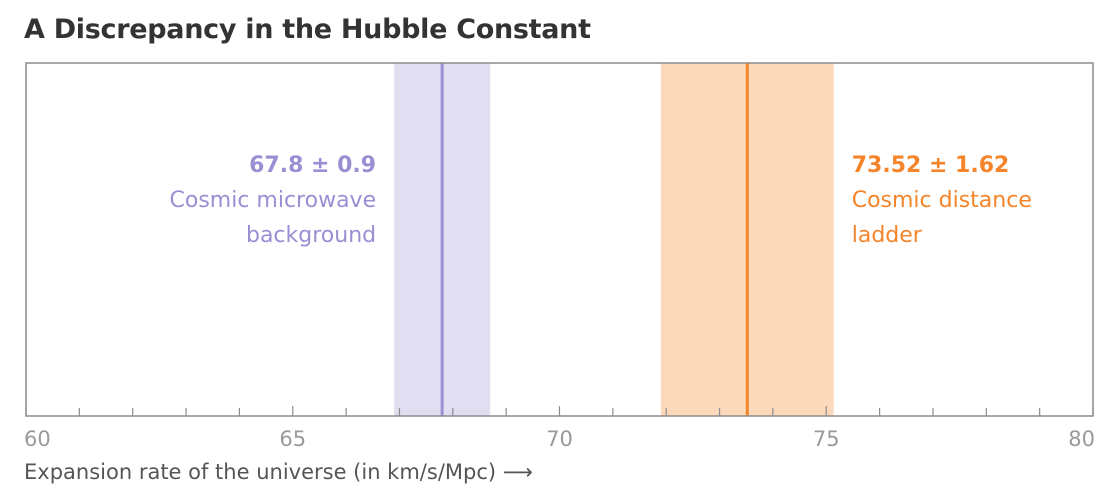 This screenshot has height=501, width=1120. What do you see at coordinates (931, 165) in the screenshot?
I see `annotation-value-1: 73.52 ± 1.62` at bounding box center [931, 165].